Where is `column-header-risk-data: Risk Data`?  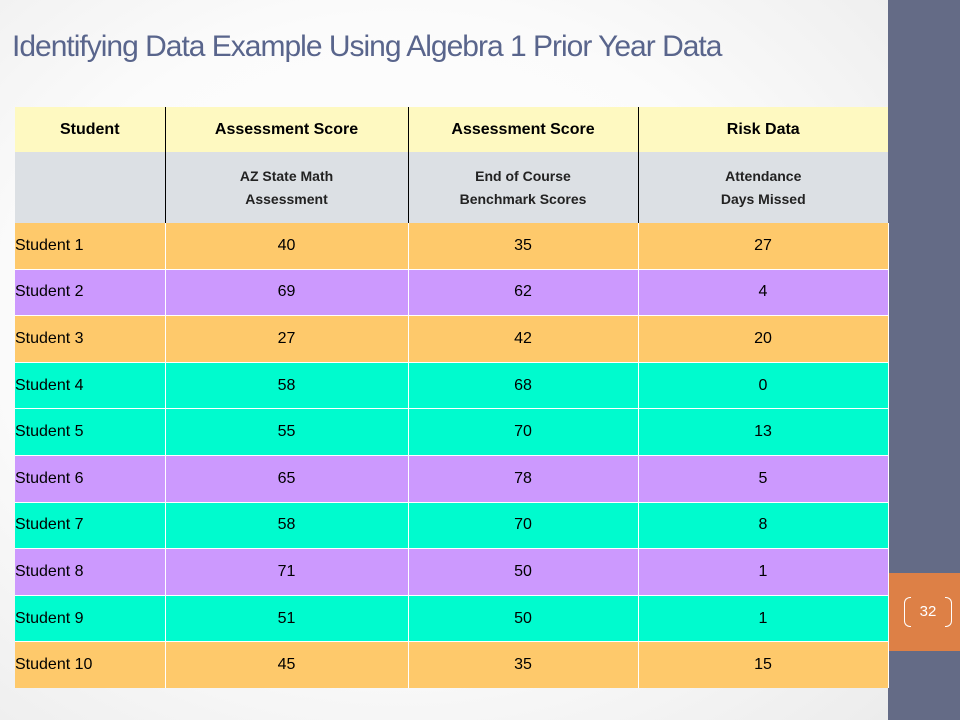
column-header-risk-data: Risk Data is located at coordinates (762, 129).